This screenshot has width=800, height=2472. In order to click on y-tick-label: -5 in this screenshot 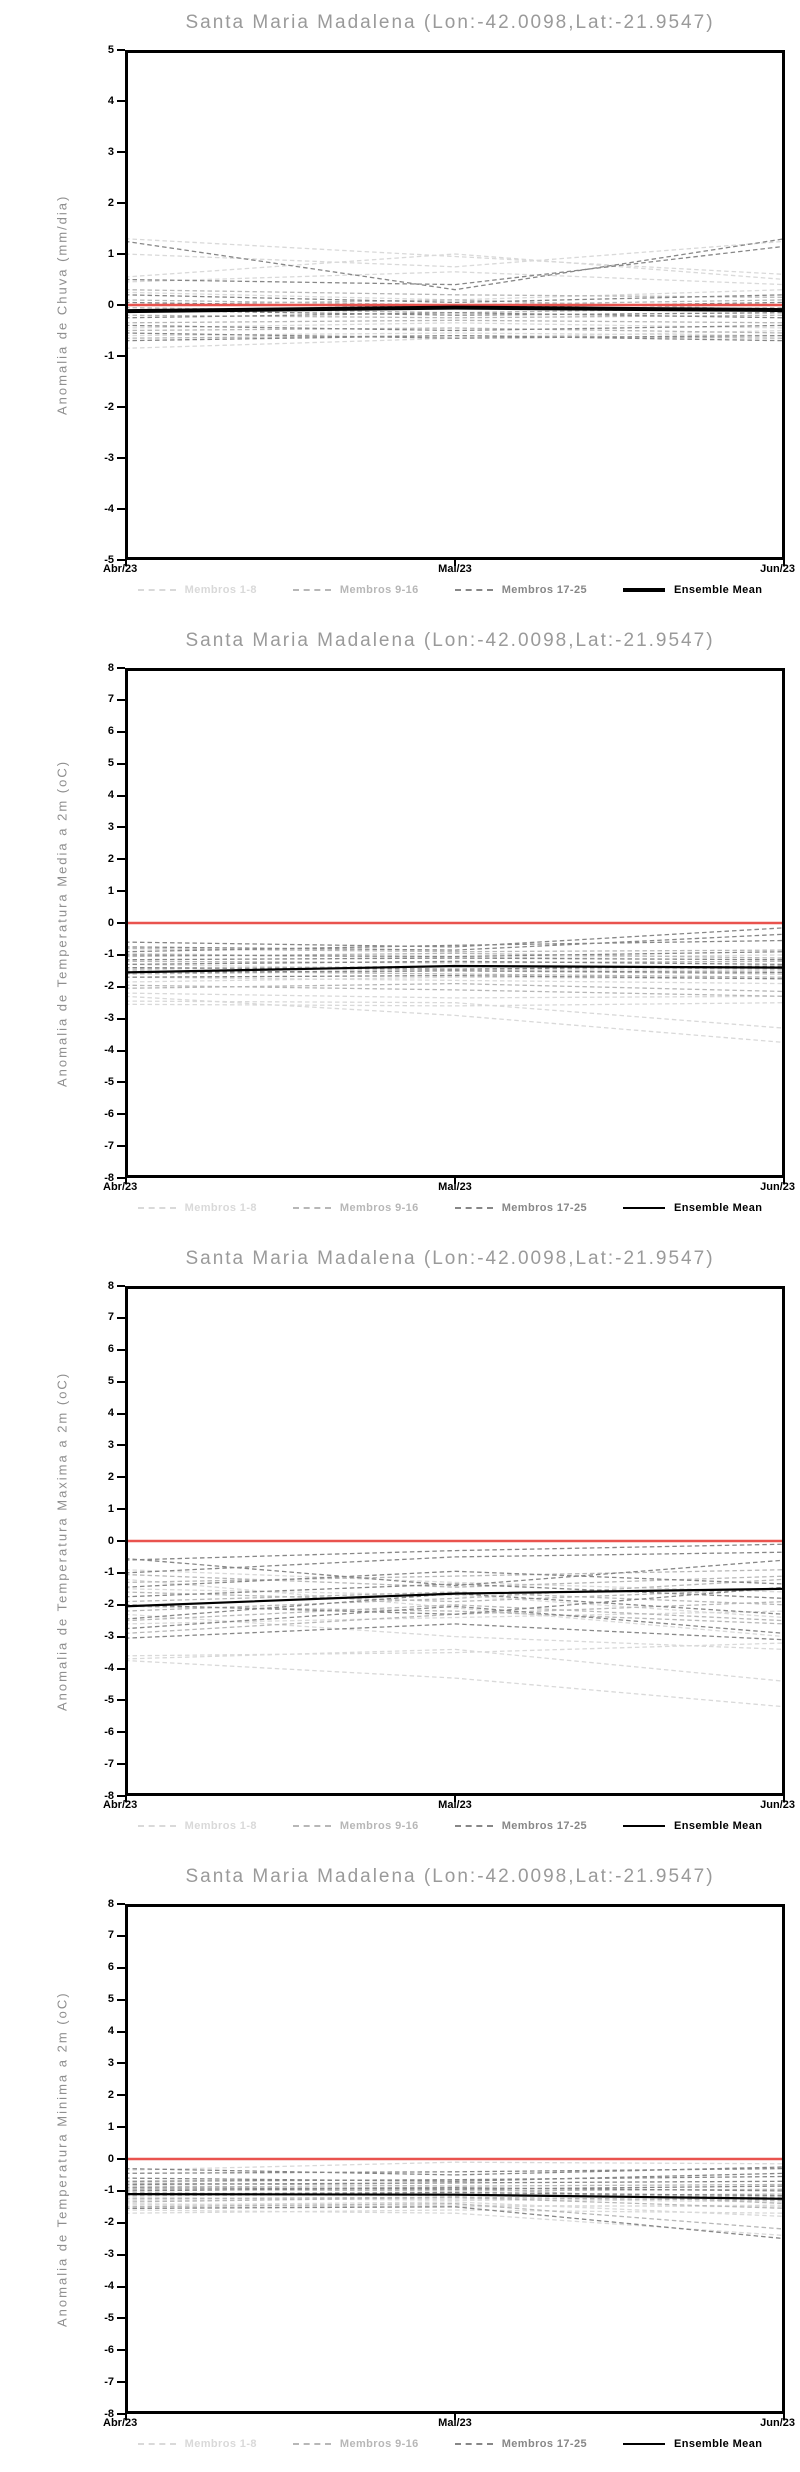, I will do `click(109, 559)`.